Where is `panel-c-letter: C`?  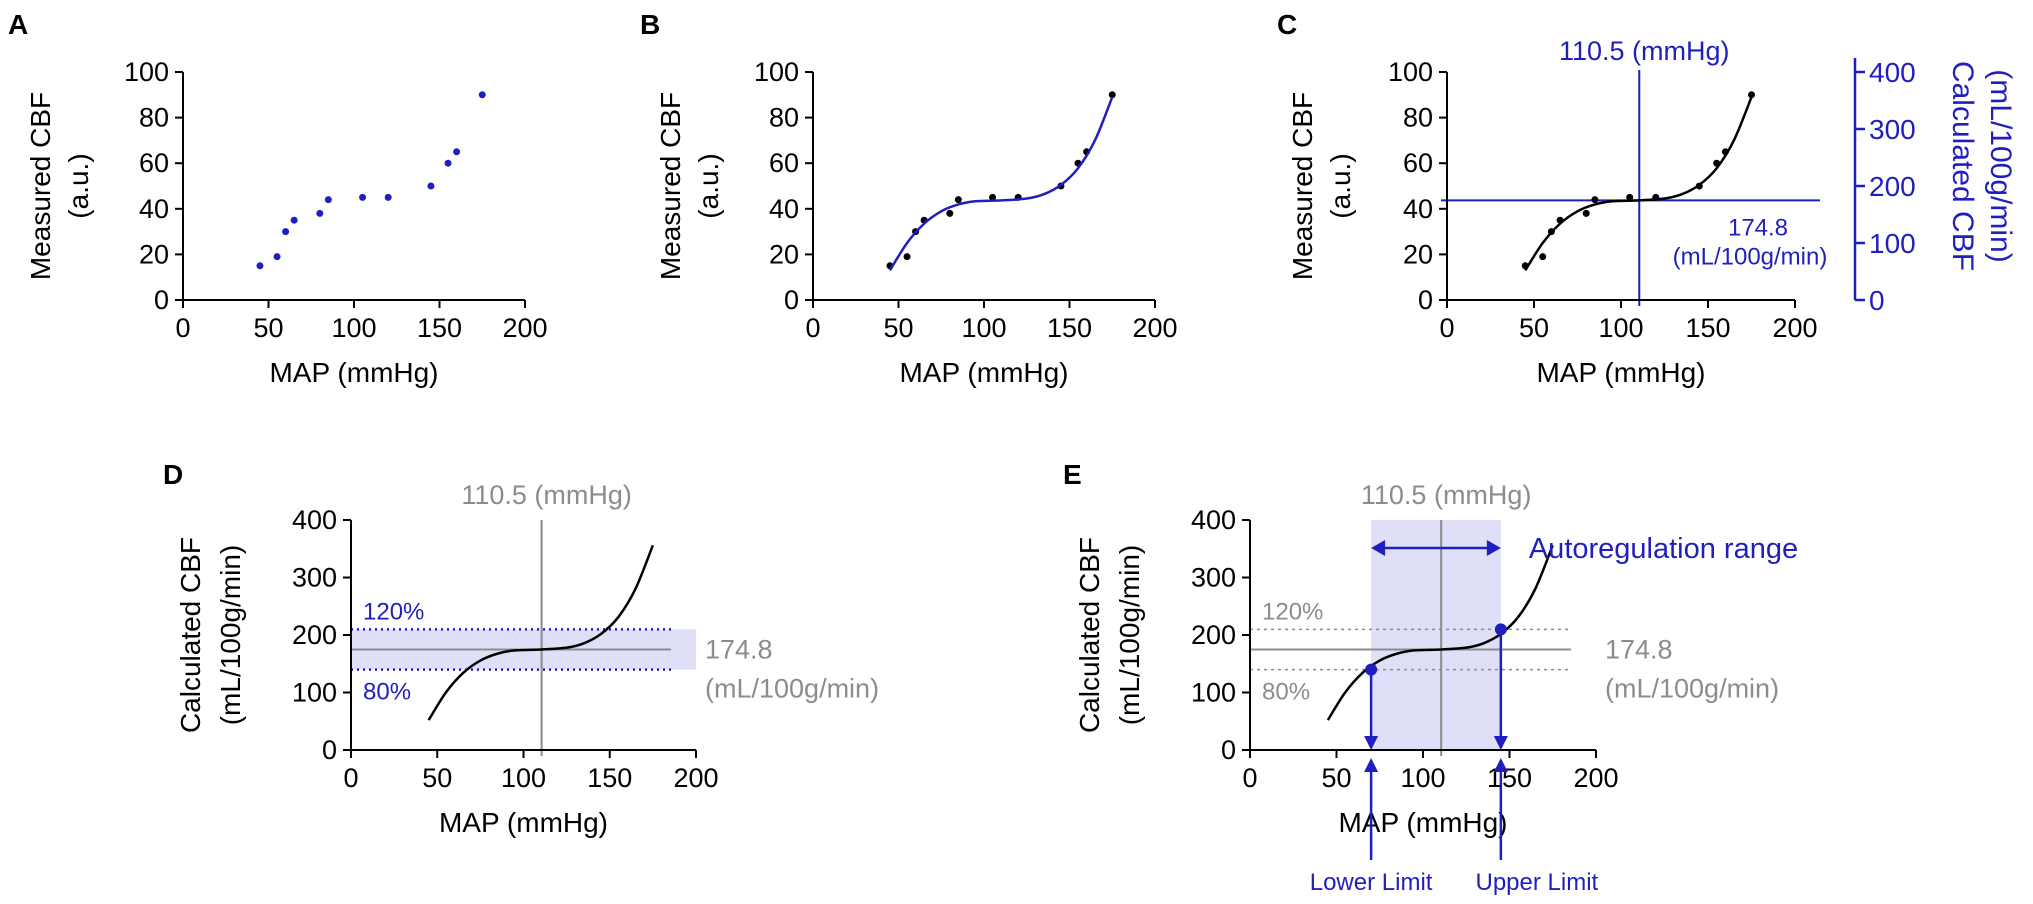
panel-c-letter: C is located at coordinates (1287, 24).